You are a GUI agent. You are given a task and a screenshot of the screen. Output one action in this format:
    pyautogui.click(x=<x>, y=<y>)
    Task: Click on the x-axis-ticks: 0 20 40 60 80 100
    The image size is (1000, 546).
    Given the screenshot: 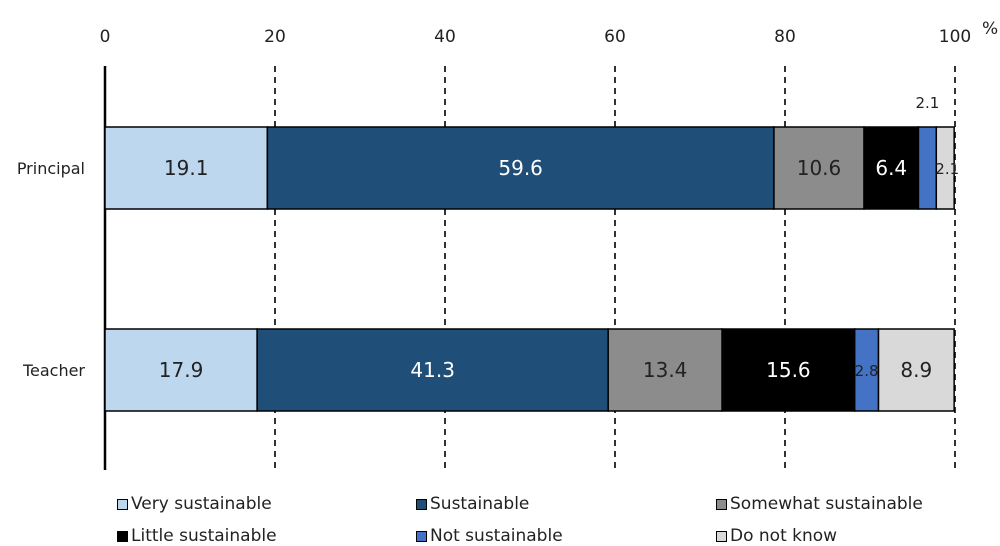 What is the action you would take?
    pyautogui.click(x=536, y=37)
    